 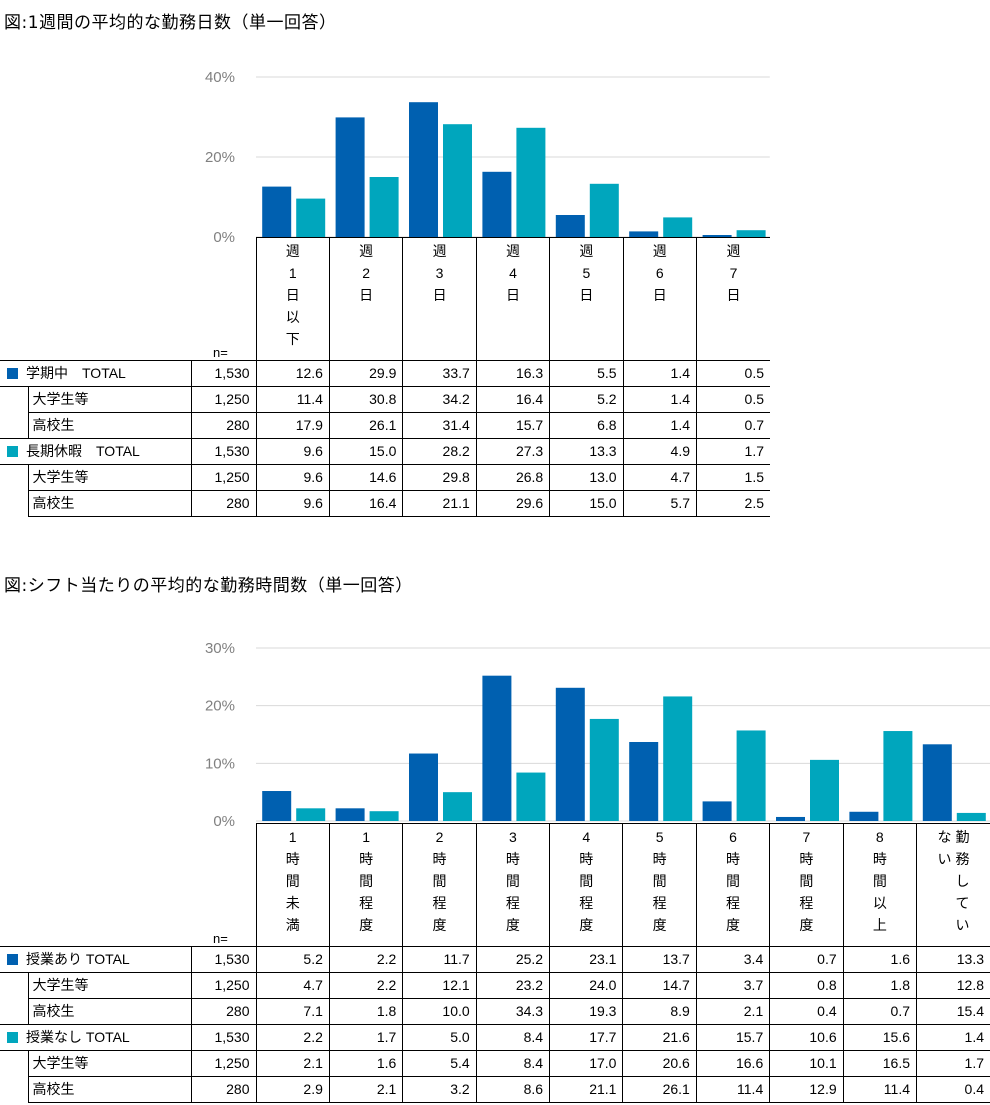 What do you see at coordinates (292, 477) in the screenshot?
I see `data-cell: 9.6` at bounding box center [292, 477].